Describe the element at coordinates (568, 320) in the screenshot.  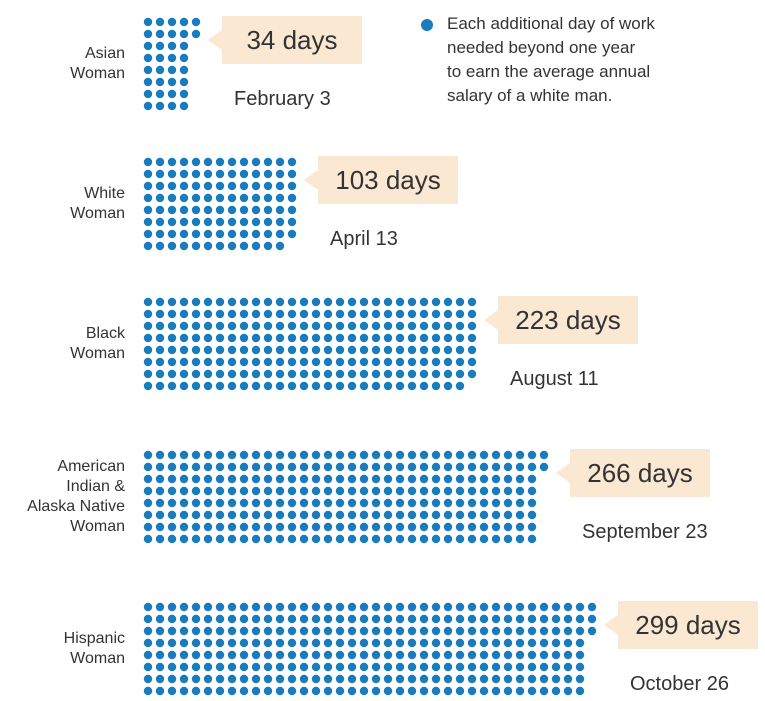
I see `value-label: 223 days` at that location.